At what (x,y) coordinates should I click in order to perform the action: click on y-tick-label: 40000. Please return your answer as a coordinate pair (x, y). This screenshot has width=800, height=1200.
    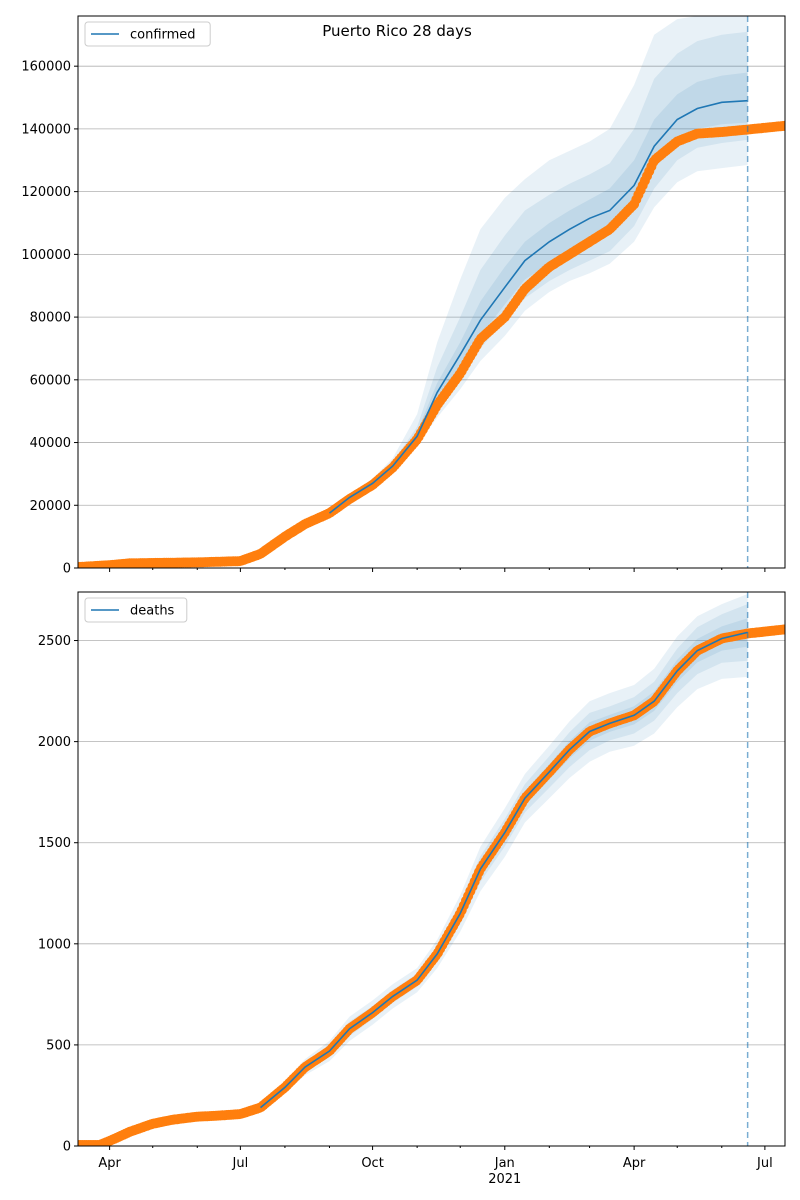
    Looking at the image, I should click on (50, 443).